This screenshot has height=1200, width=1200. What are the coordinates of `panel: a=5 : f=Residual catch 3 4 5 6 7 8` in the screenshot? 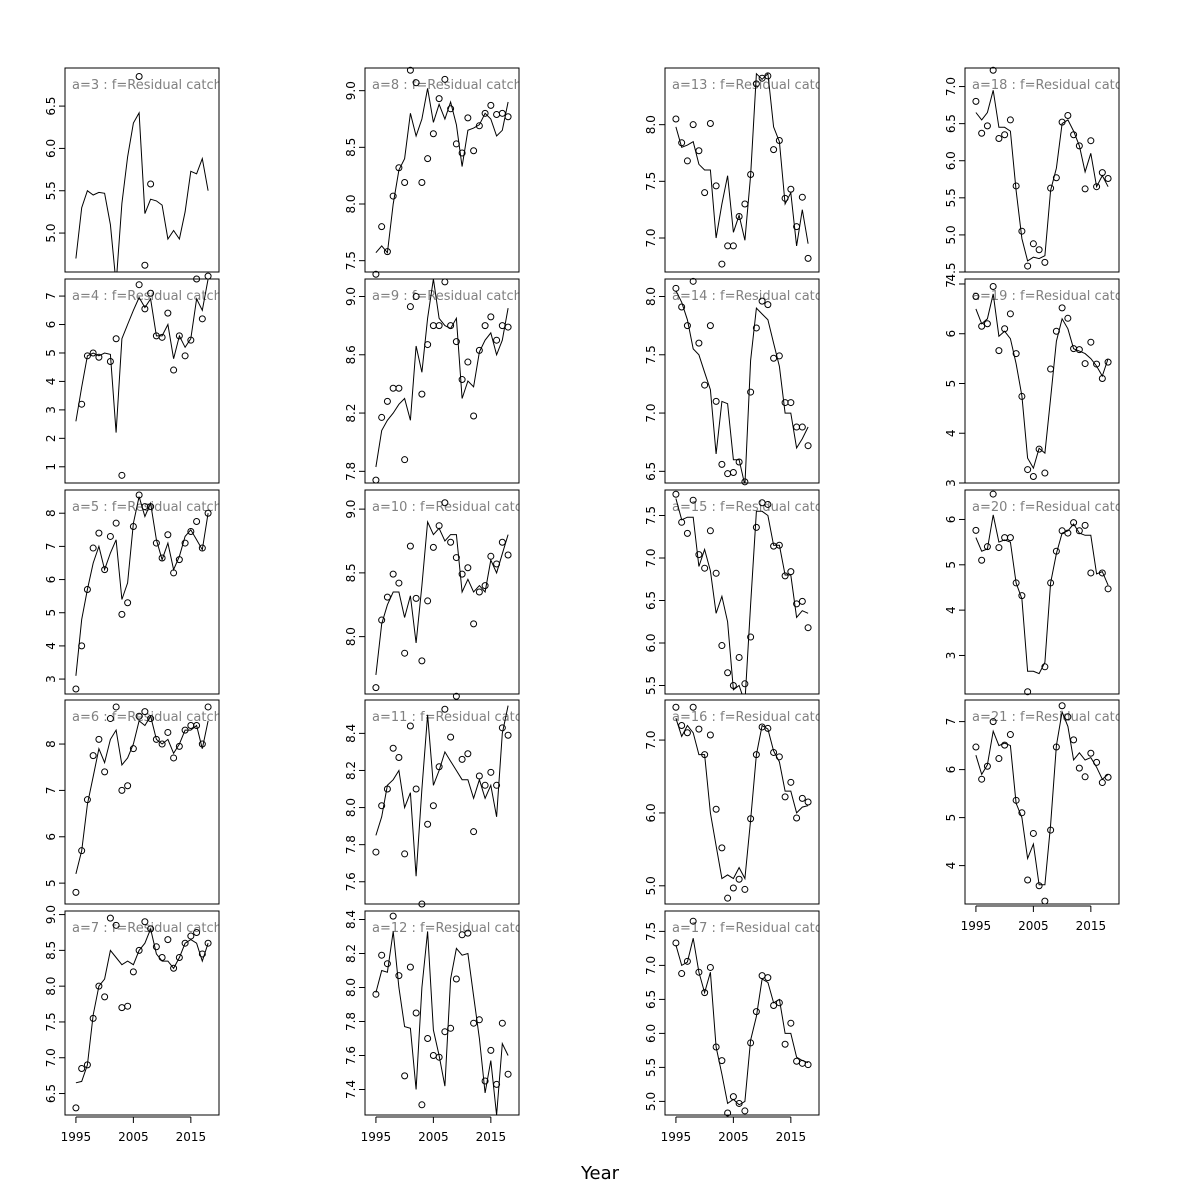 It's located at (133, 592).